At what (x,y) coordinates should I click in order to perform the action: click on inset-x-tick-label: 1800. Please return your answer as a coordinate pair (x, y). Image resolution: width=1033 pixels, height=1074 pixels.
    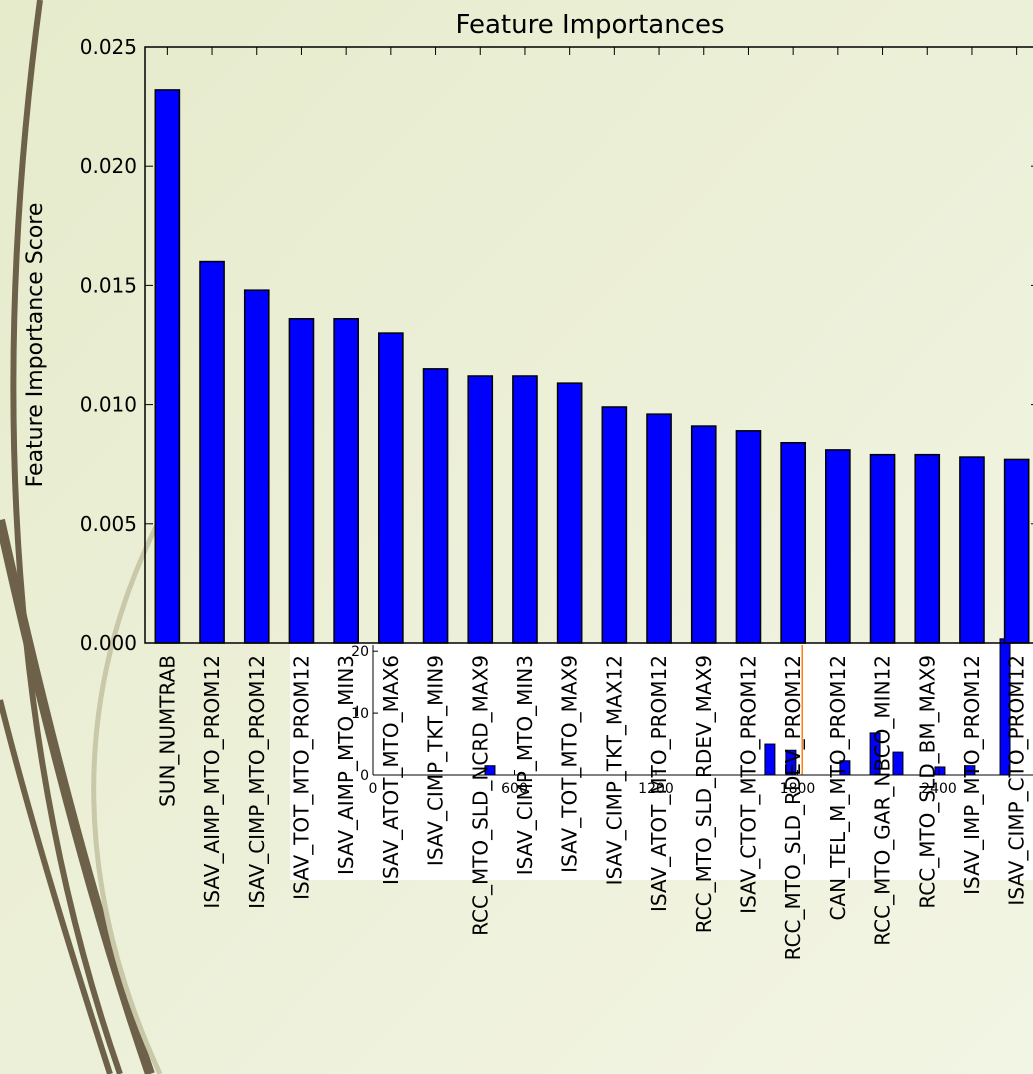
    Looking at the image, I should click on (798, 789).